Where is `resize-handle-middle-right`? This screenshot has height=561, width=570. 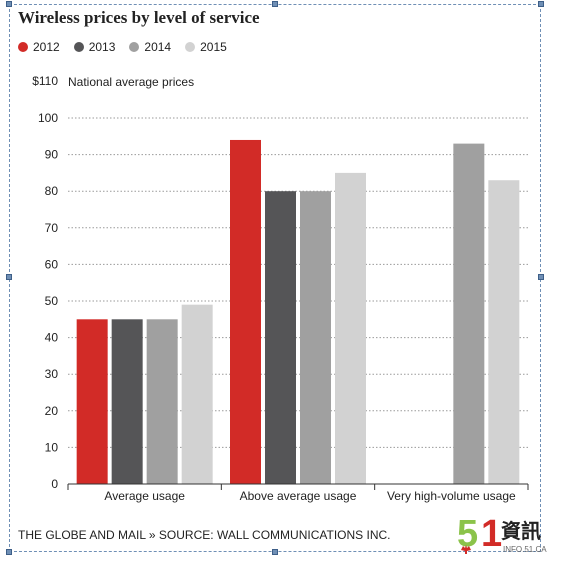 resize-handle-middle-right is located at coordinates (541, 277).